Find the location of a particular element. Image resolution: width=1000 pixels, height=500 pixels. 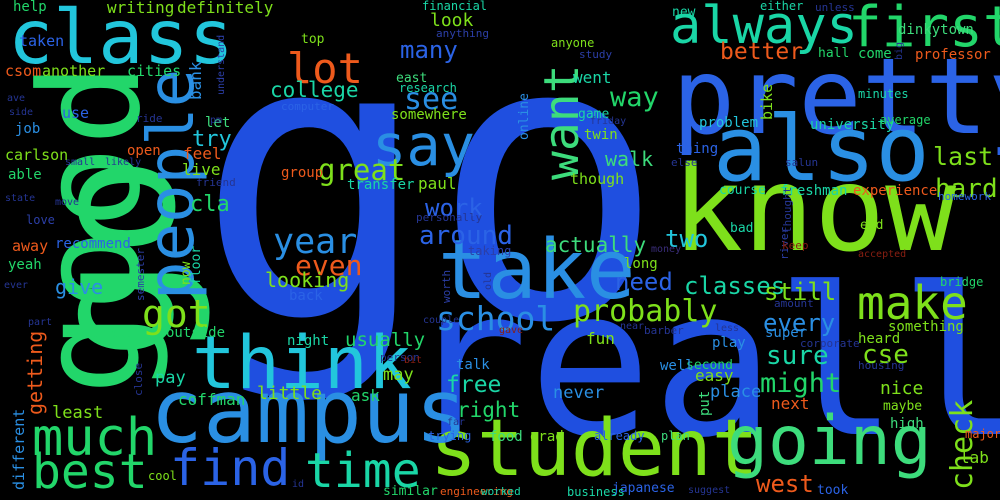

word-say-16: say is located at coordinates (423, 146).